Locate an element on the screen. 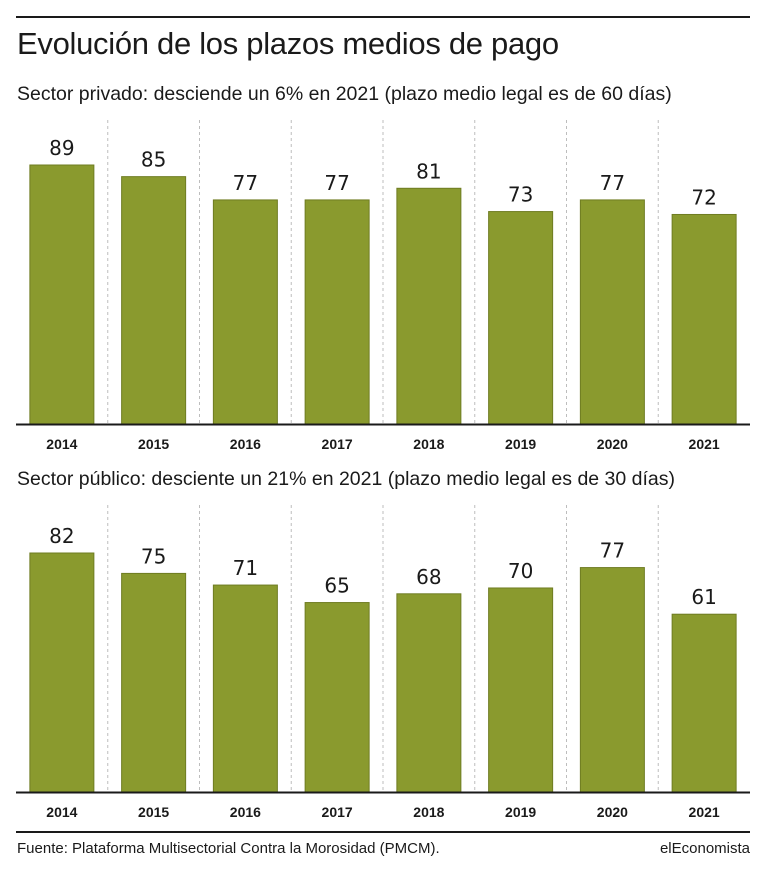 This screenshot has height=869, width=770. public-data-label-2017: 65 is located at coordinates (336, 586).